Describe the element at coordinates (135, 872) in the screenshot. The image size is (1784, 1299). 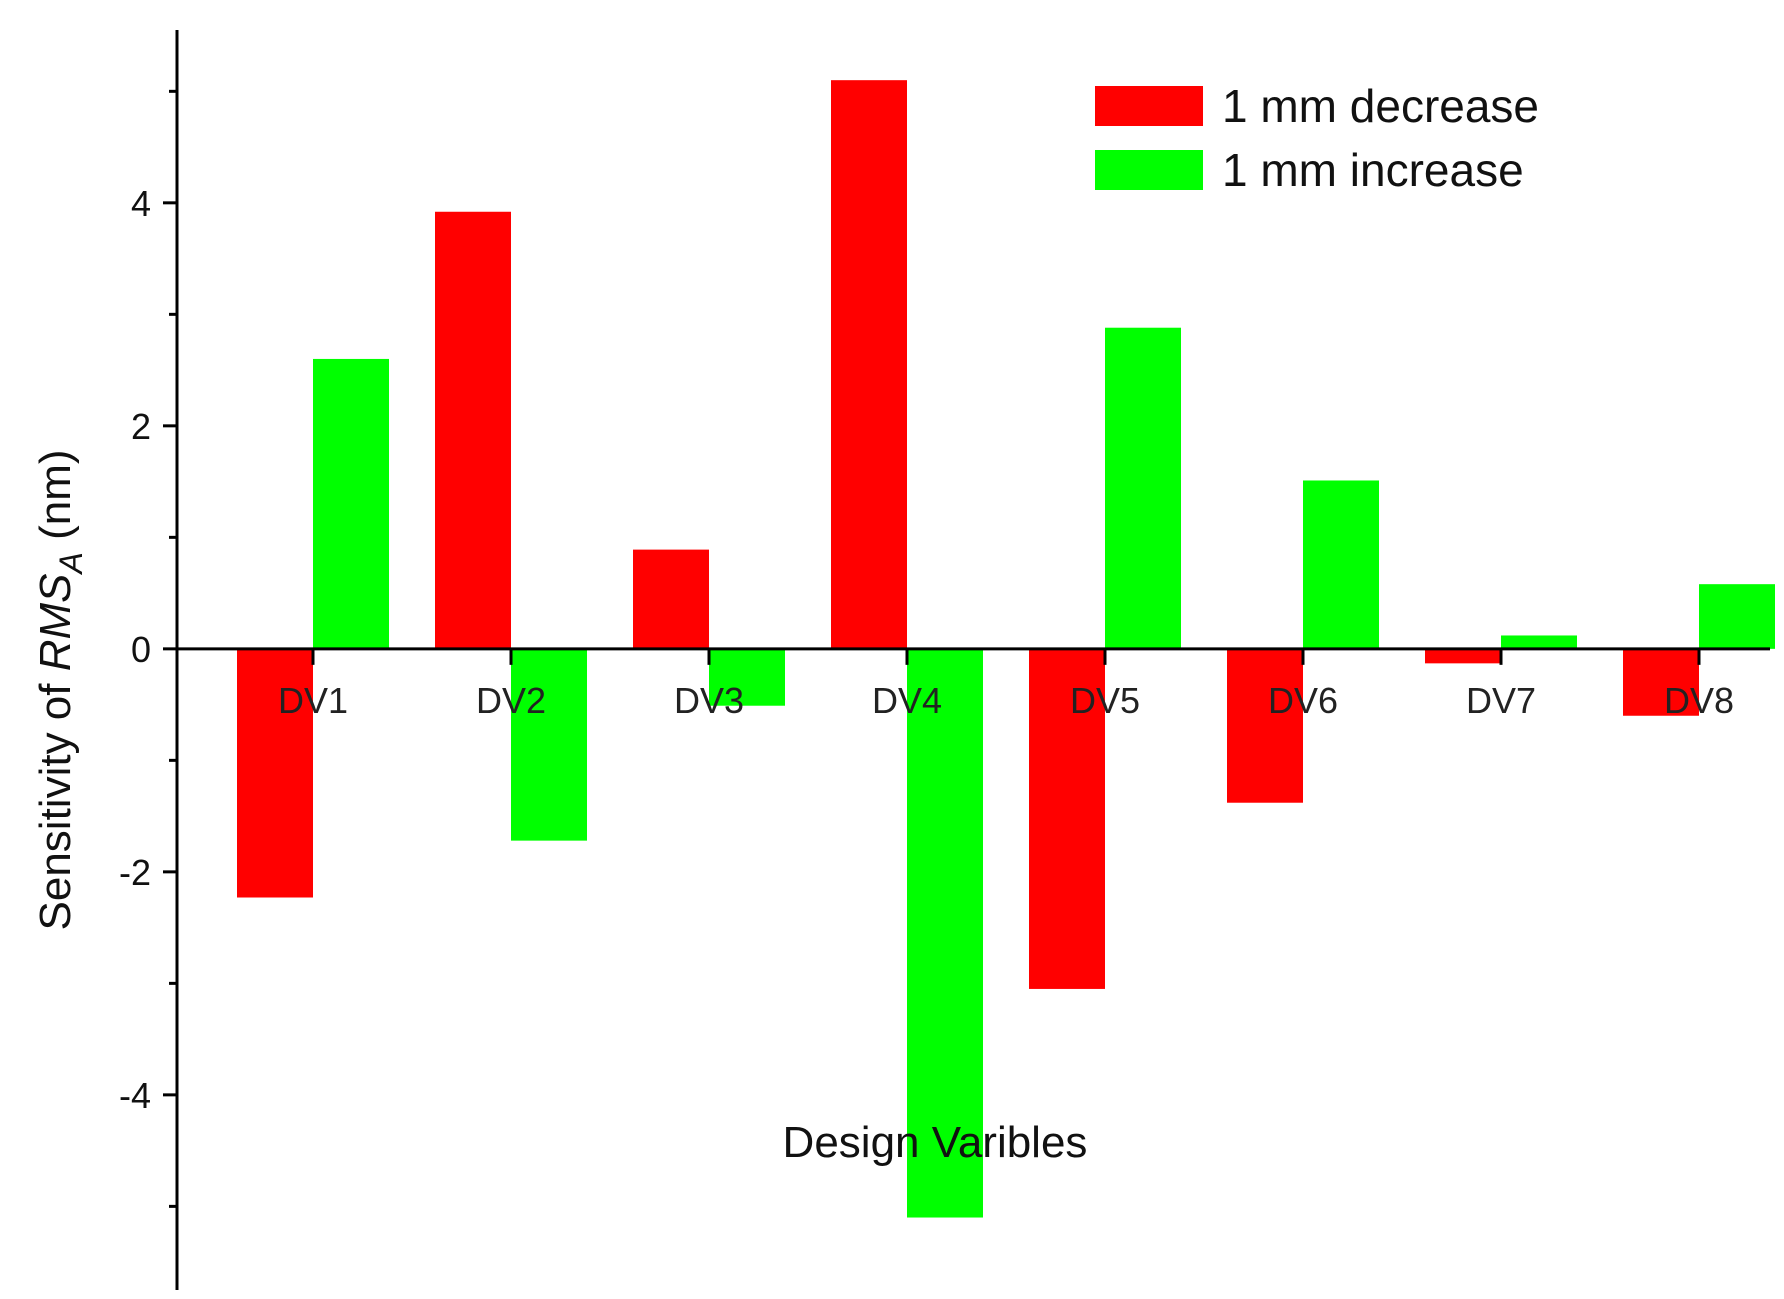
I see `y-tick-label: -2` at that location.